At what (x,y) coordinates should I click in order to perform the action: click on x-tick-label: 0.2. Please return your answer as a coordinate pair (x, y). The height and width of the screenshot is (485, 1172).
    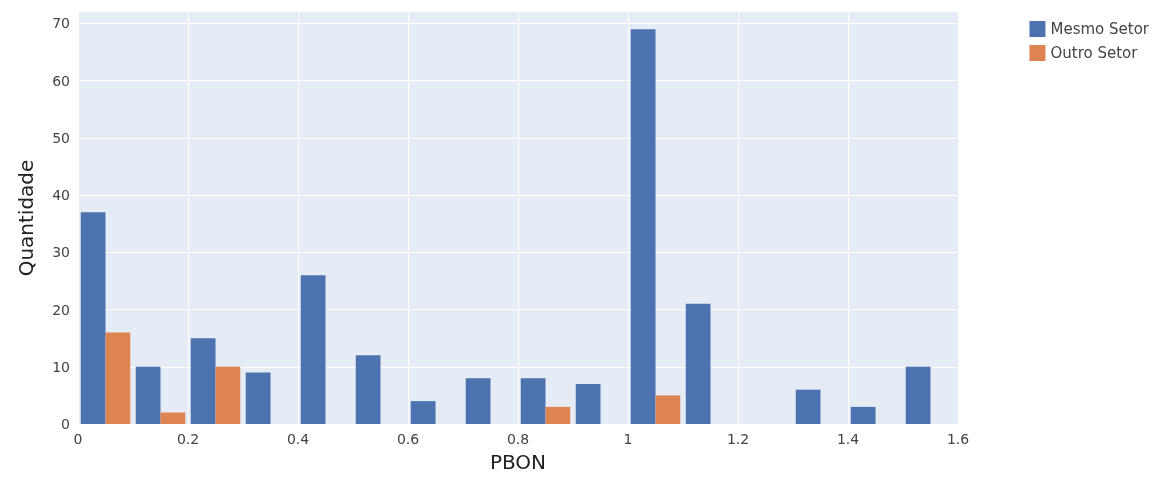
    Looking at the image, I should click on (188, 439).